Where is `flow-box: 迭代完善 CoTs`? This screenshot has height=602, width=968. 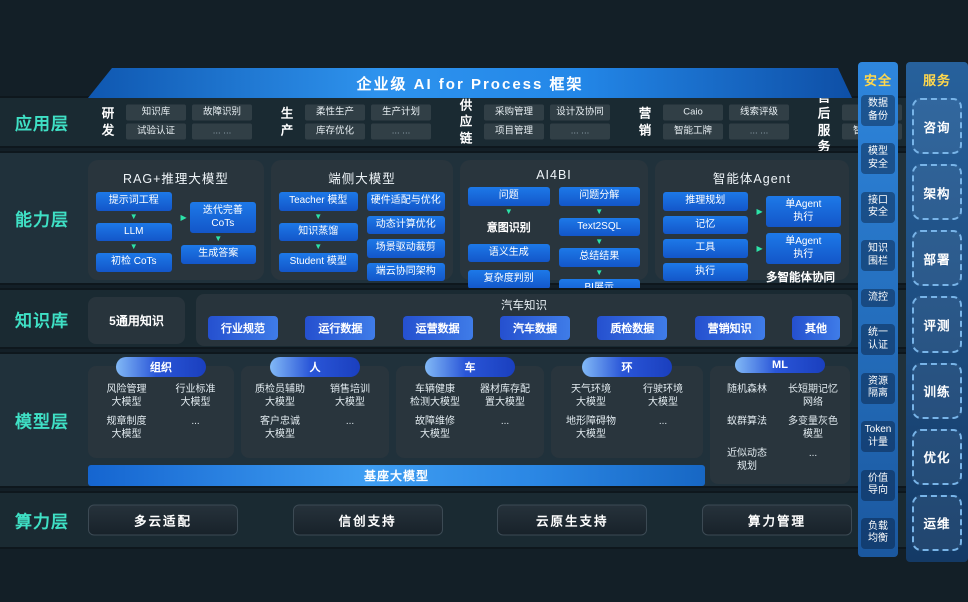 flow-box: 迭代完善 CoTs is located at coordinates (222, 217).